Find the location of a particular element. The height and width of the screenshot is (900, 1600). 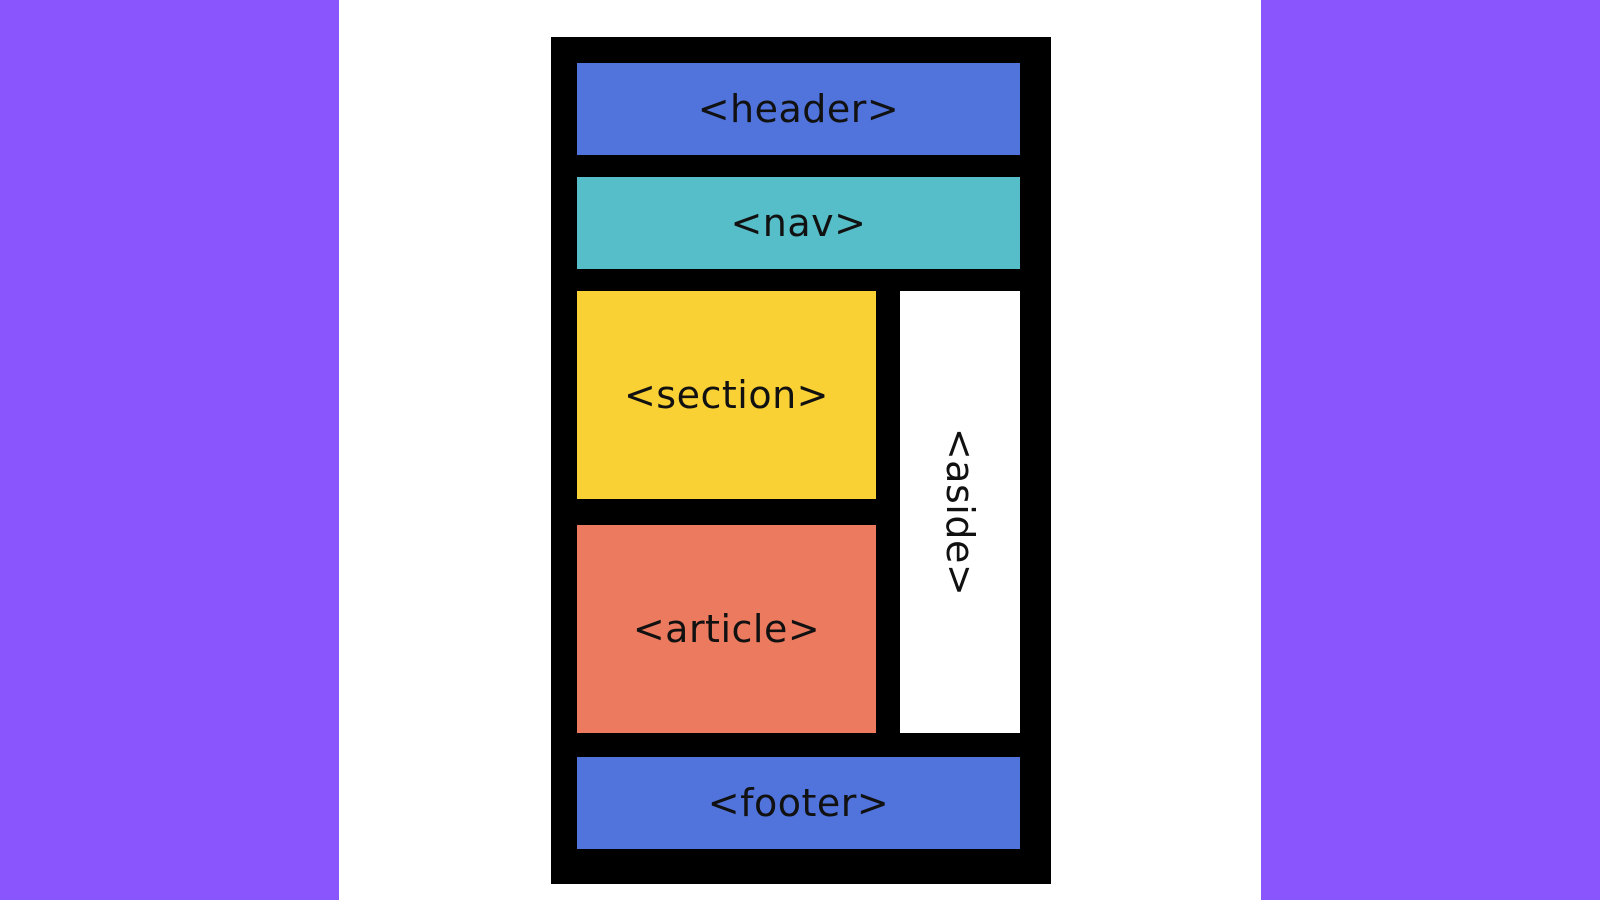

article-label: <article> is located at coordinates (726, 629).